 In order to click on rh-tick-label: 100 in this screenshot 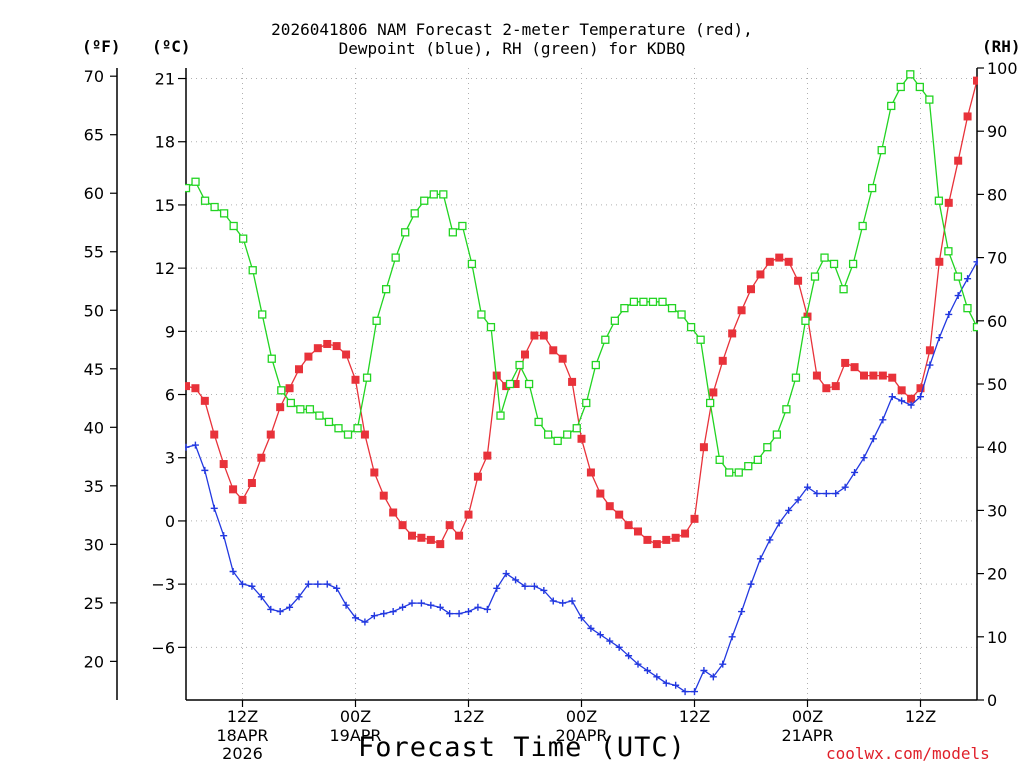, I will do `click(1002, 68)`.